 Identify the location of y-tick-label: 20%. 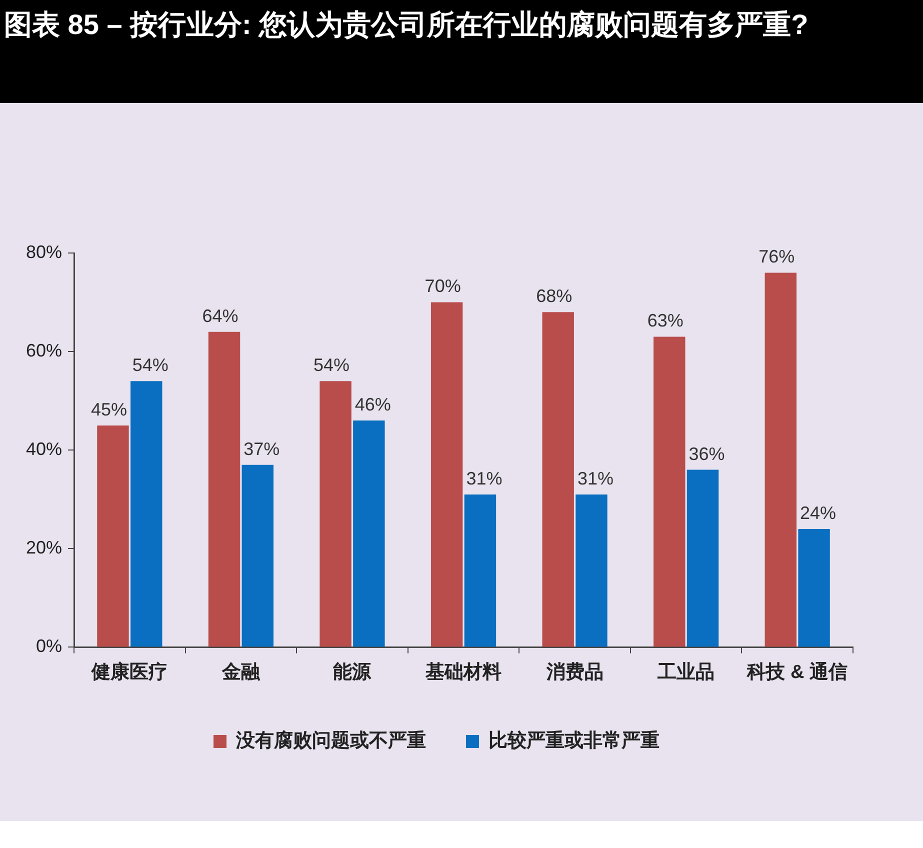
(44, 548).